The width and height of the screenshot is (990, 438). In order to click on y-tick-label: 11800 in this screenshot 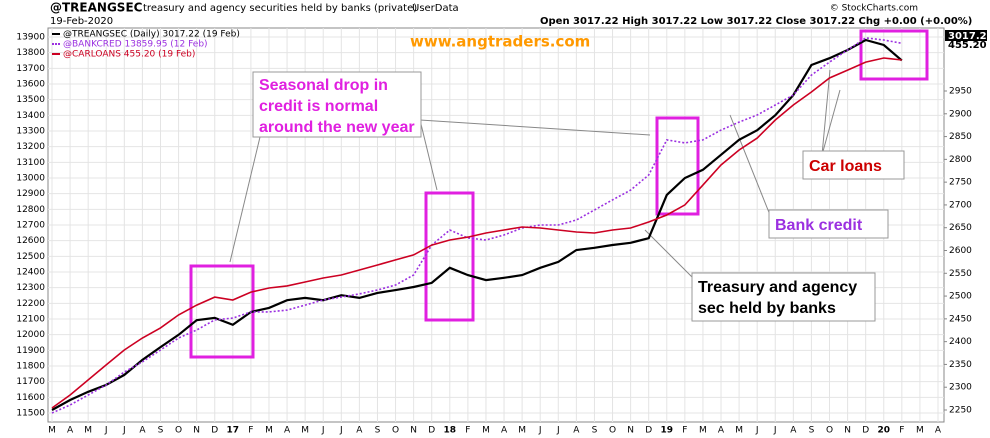, I will do `click(30, 367)`.